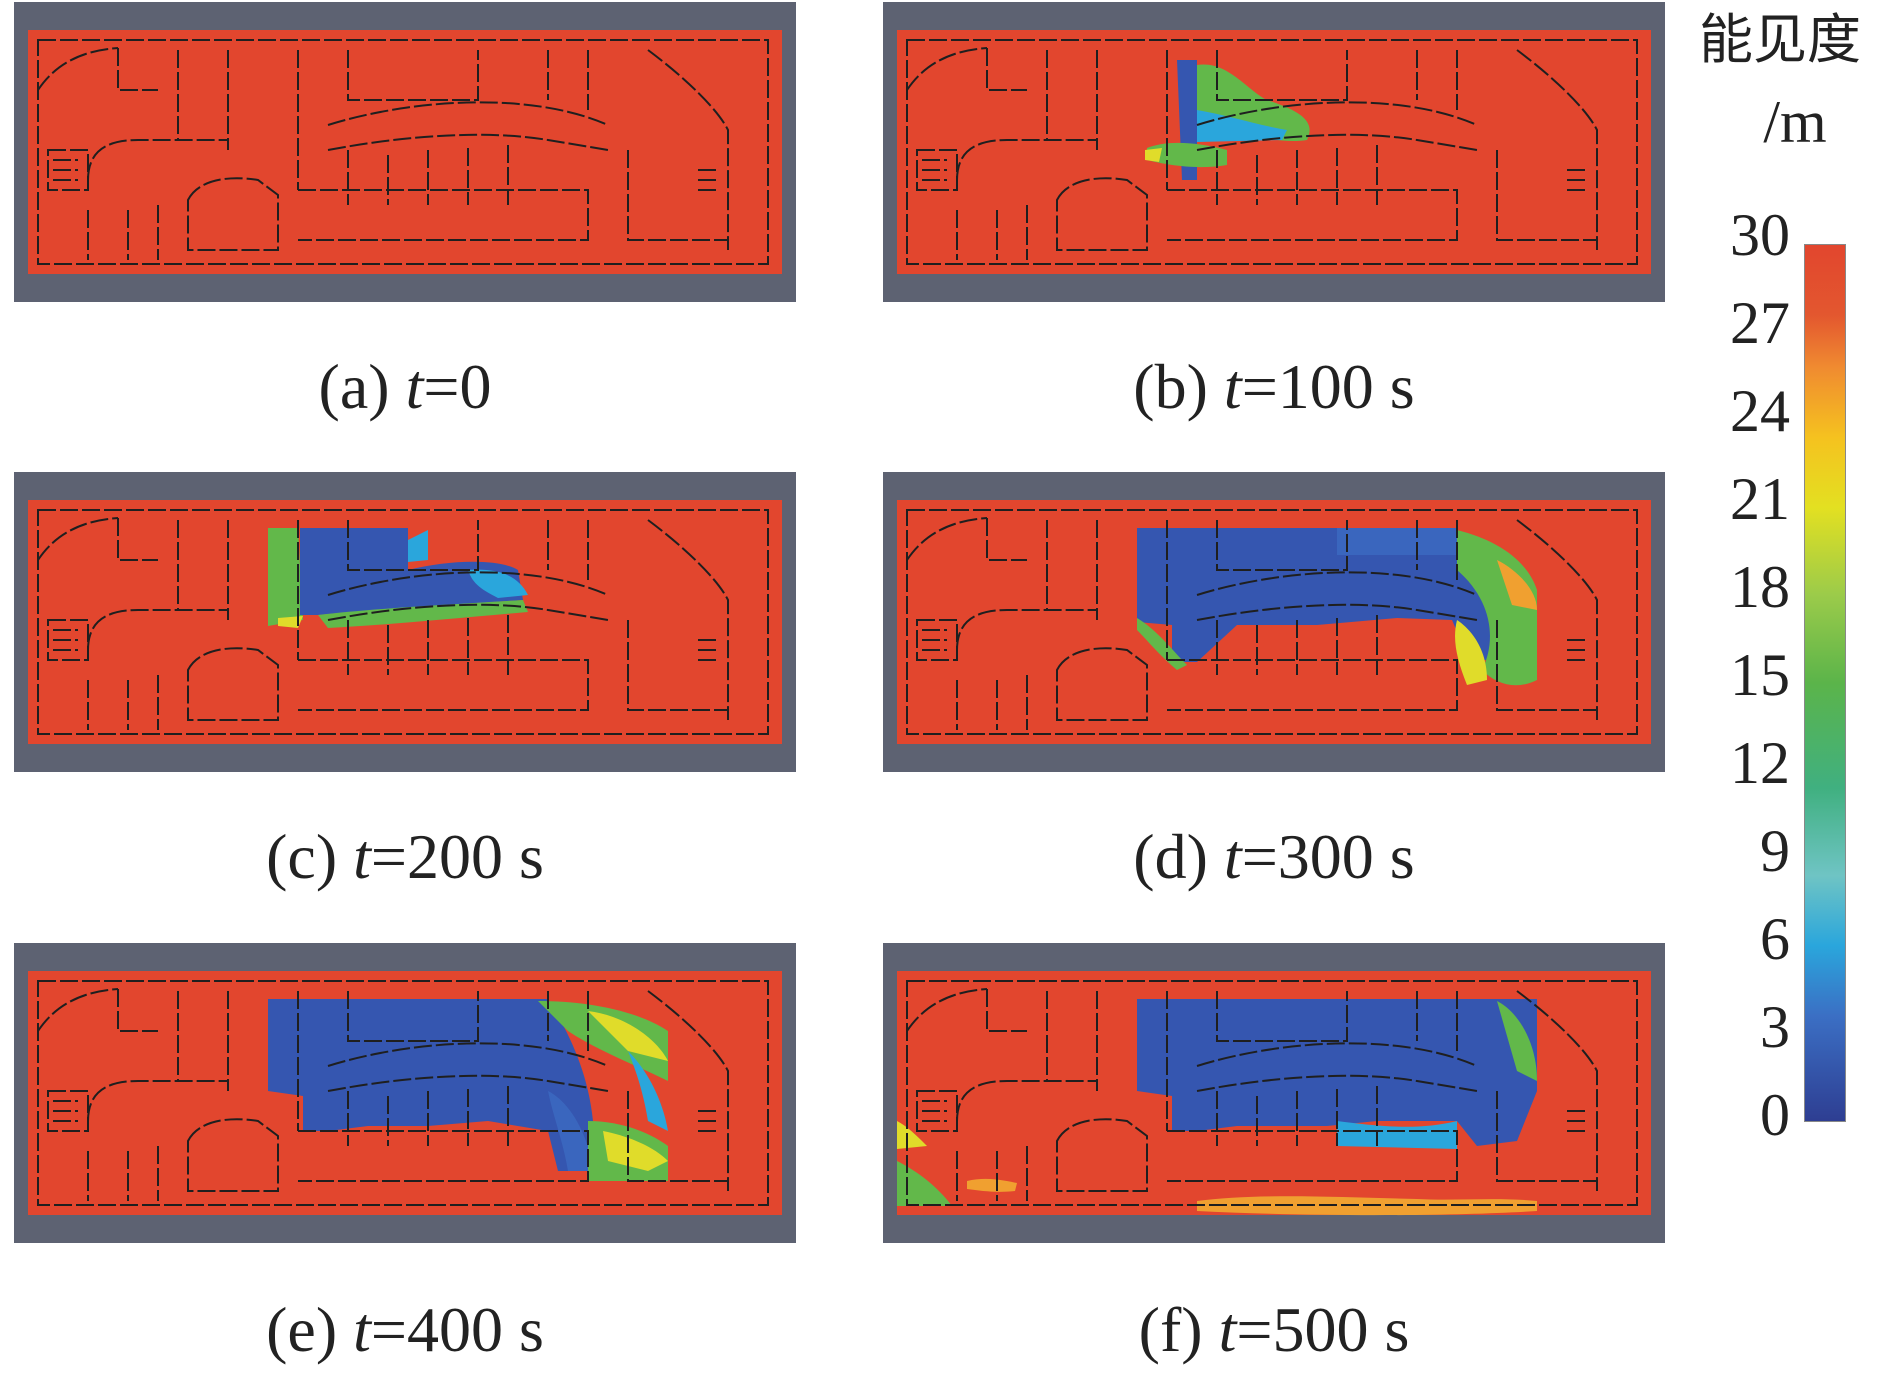  What do you see at coordinates (1825, 683) in the screenshot?
I see `colorbar-gradient` at bounding box center [1825, 683].